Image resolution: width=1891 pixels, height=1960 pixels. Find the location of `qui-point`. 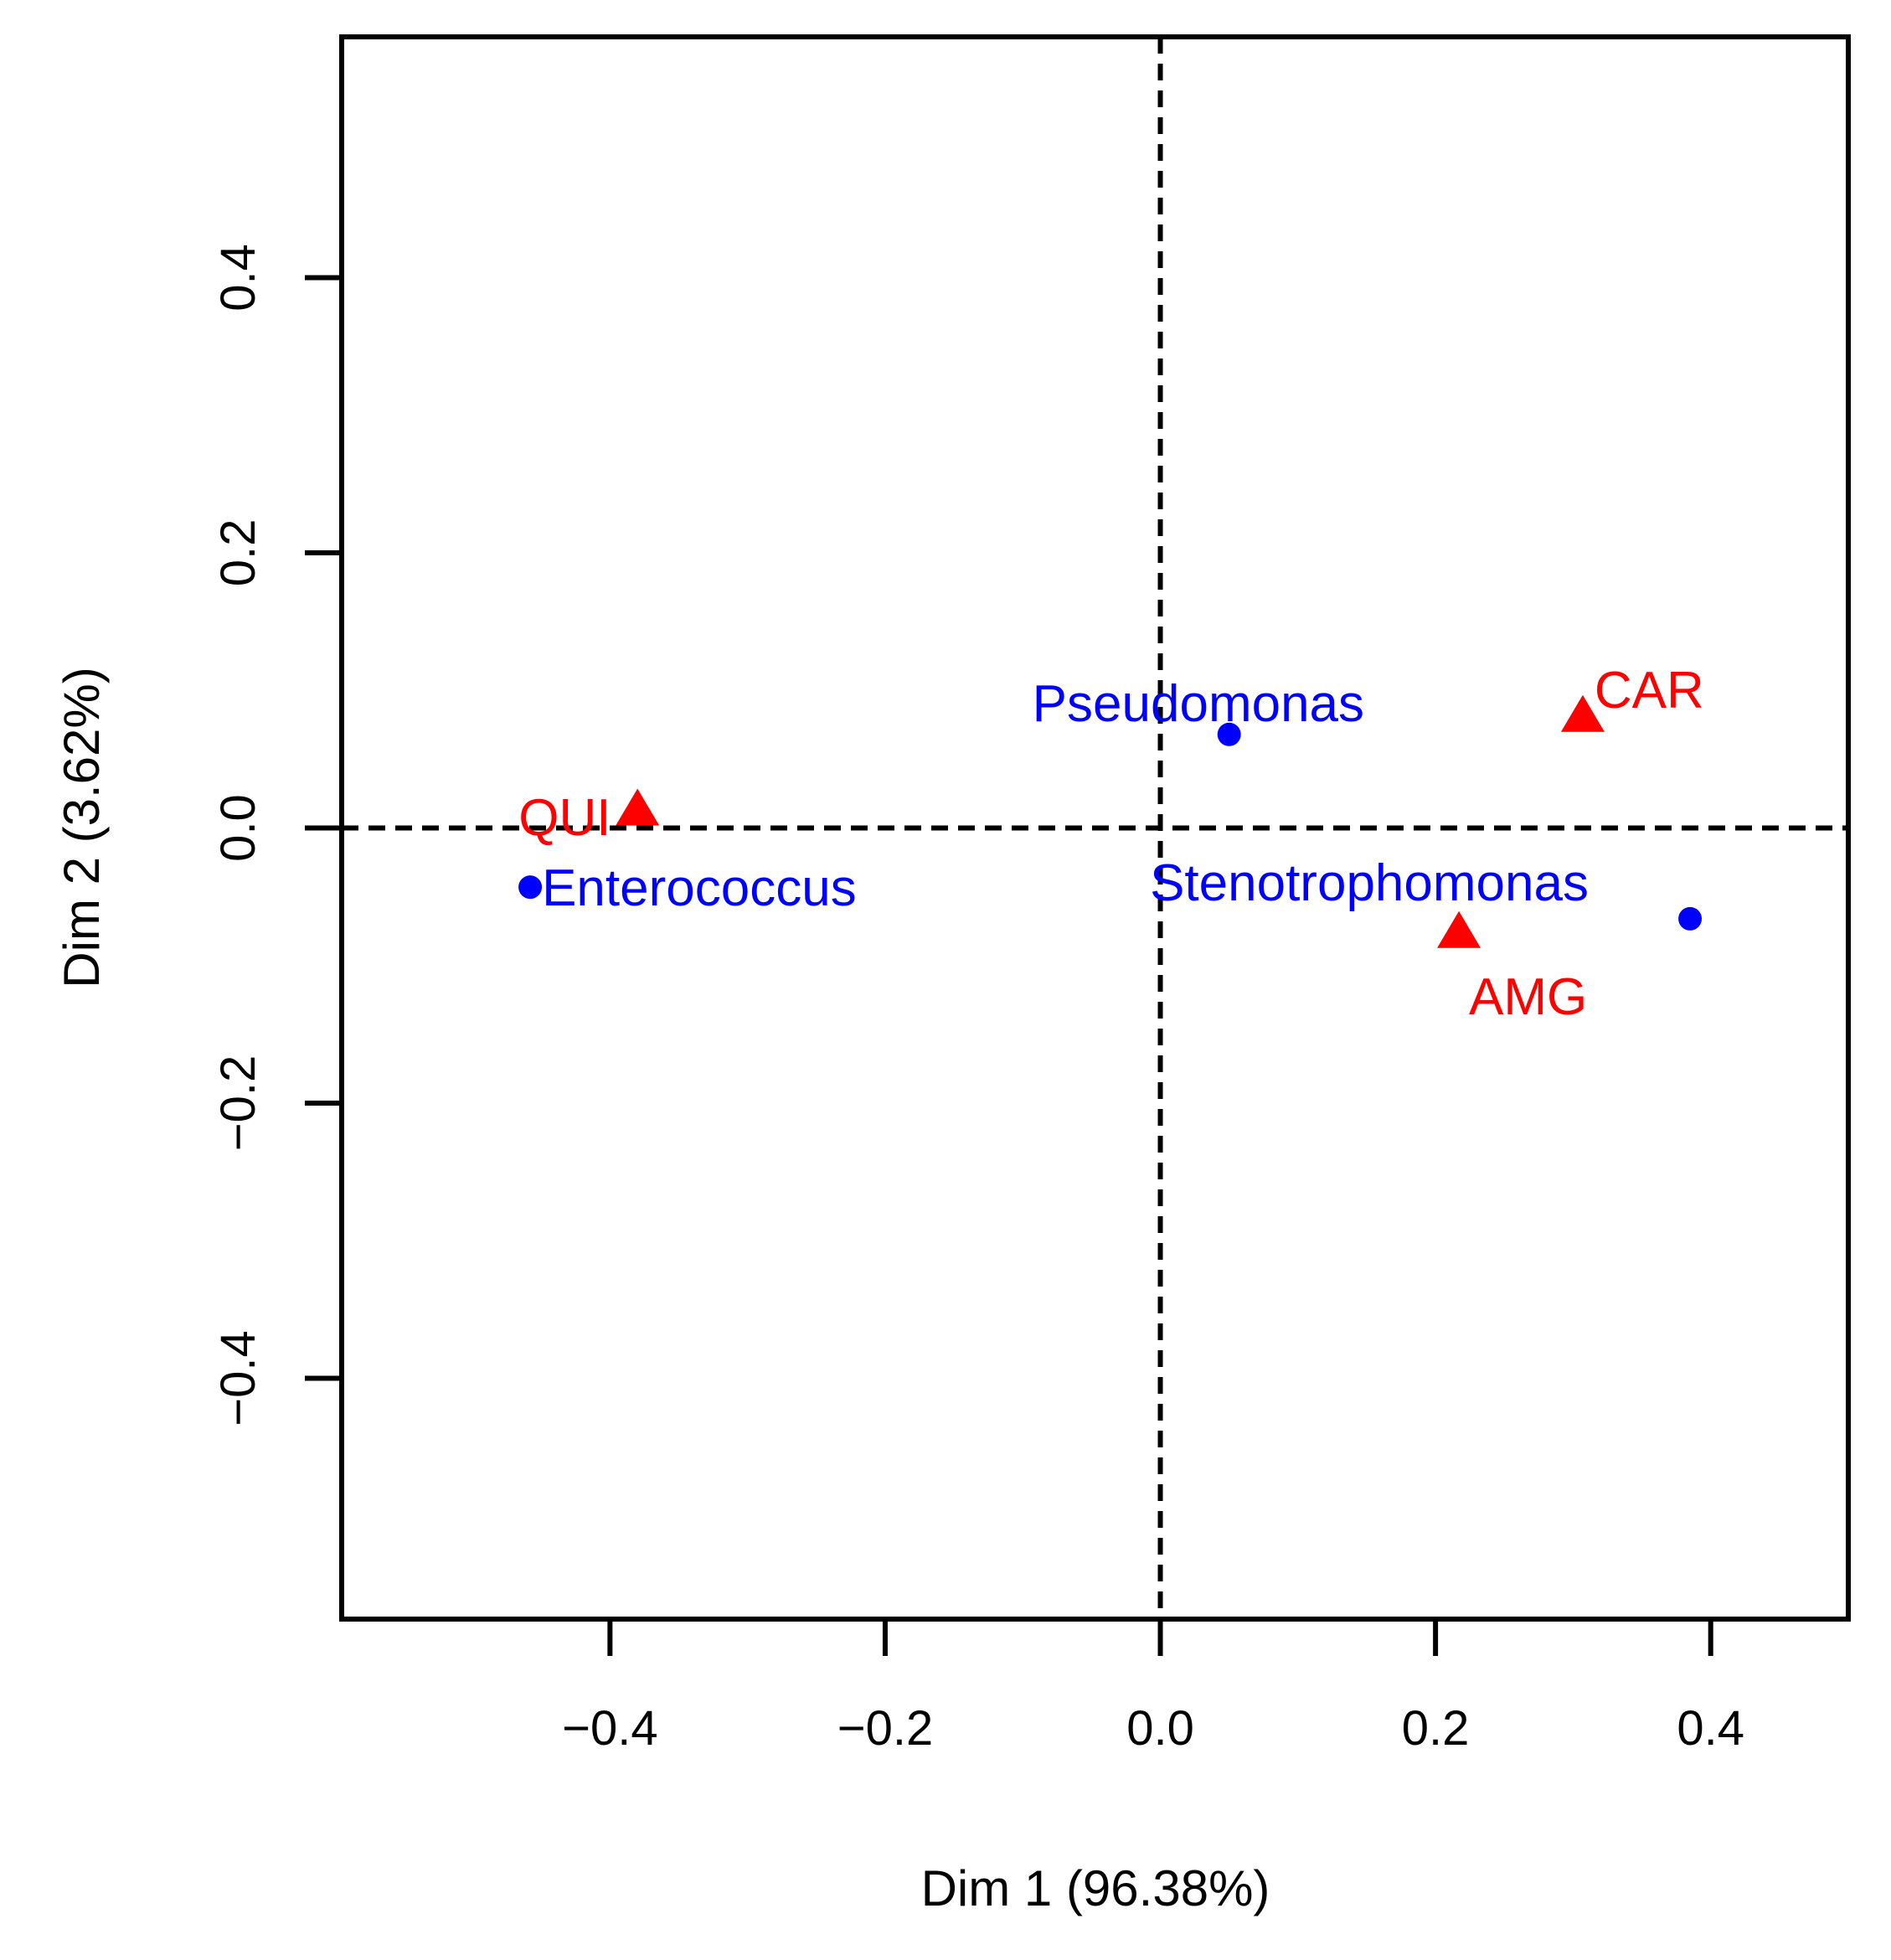

qui-point is located at coordinates (638, 807).